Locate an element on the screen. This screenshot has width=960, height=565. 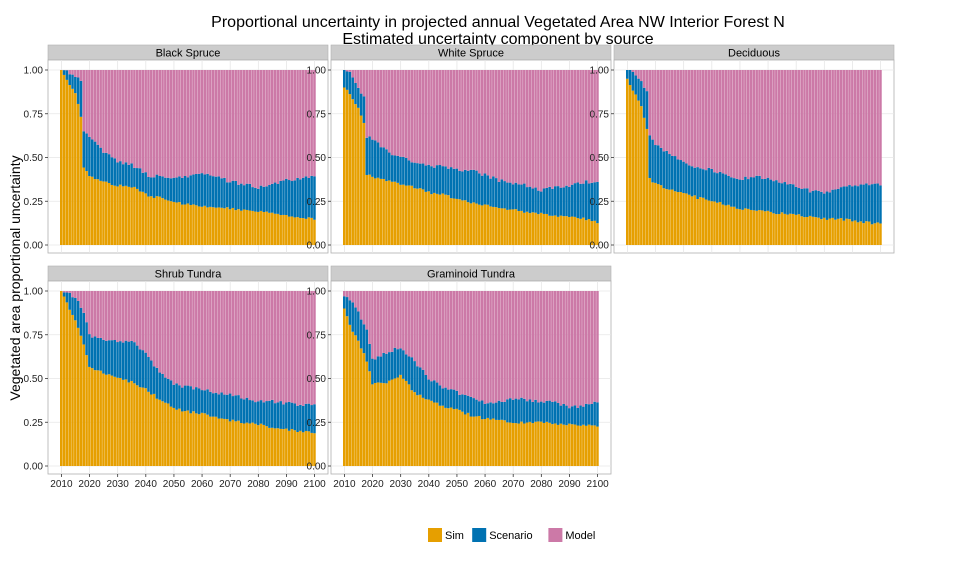
x-tick-label: 2030 is located at coordinates (118, 484).